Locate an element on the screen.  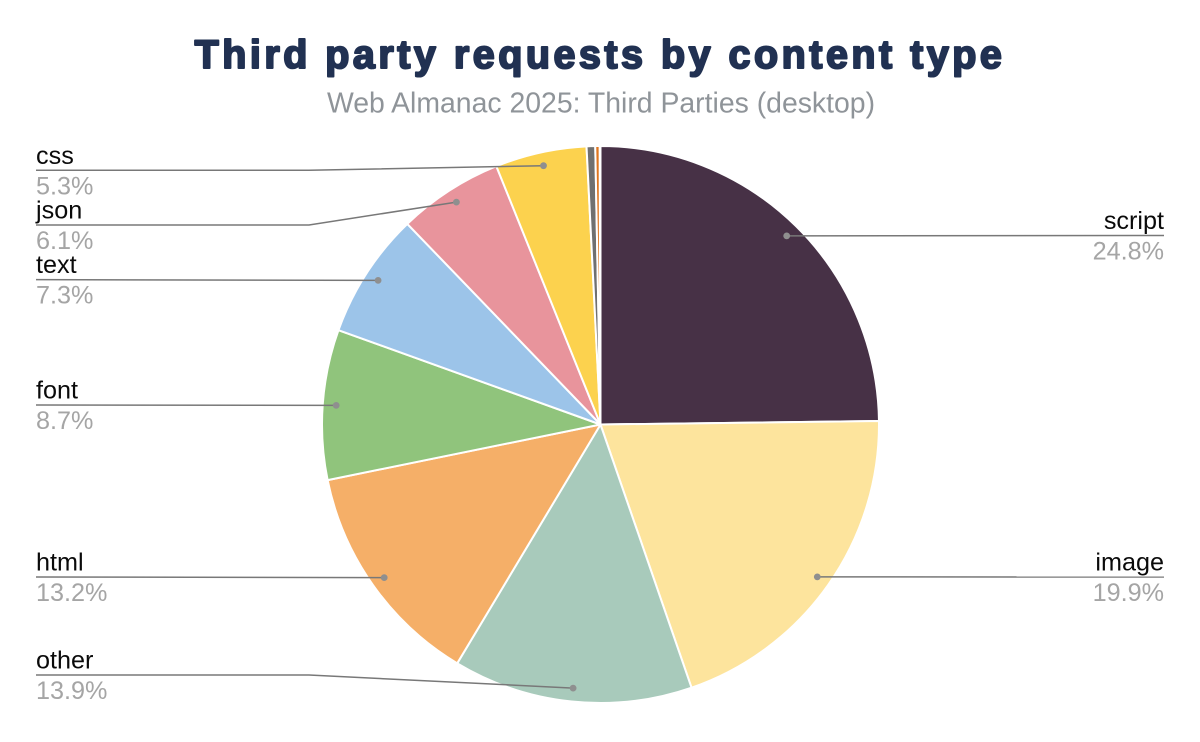
svg-text: image is located at coordinates (1129, 563).